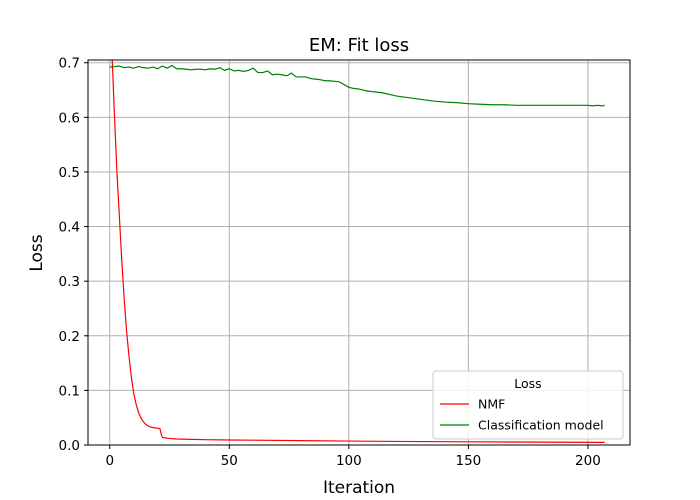 The image size is (700, 500). I want to click on y-tick-label: 0.1, so click(69, 391).